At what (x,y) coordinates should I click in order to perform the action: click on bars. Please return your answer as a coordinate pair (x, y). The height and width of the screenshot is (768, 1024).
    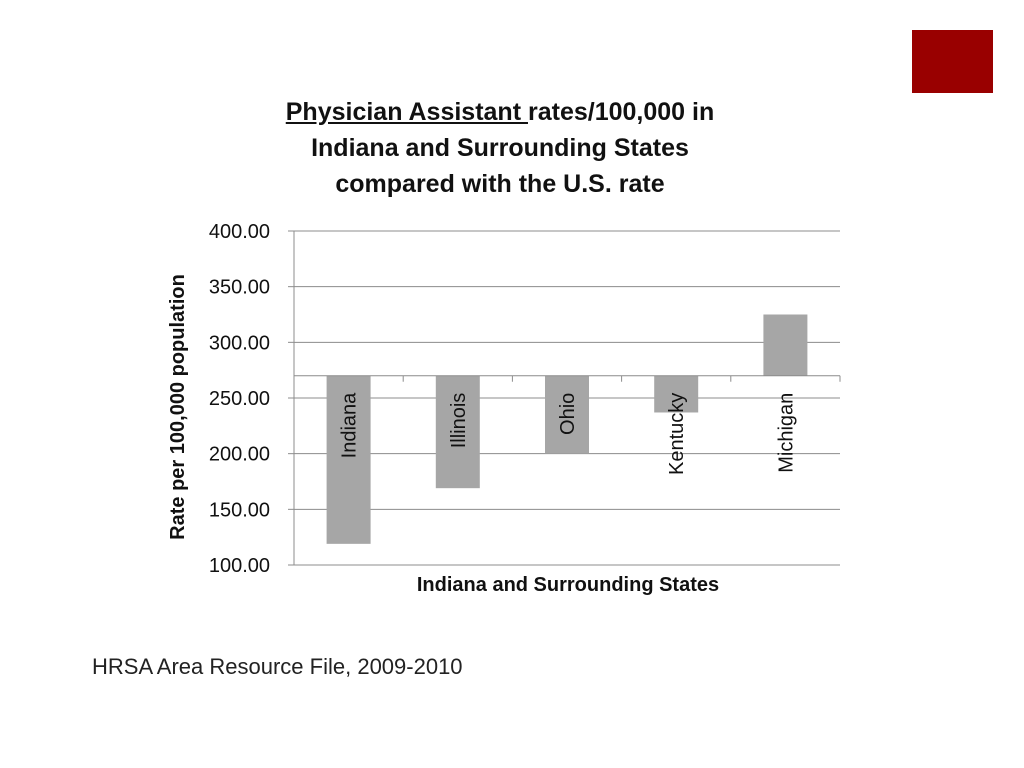
    Looking at the image, I should click on (567, 429).